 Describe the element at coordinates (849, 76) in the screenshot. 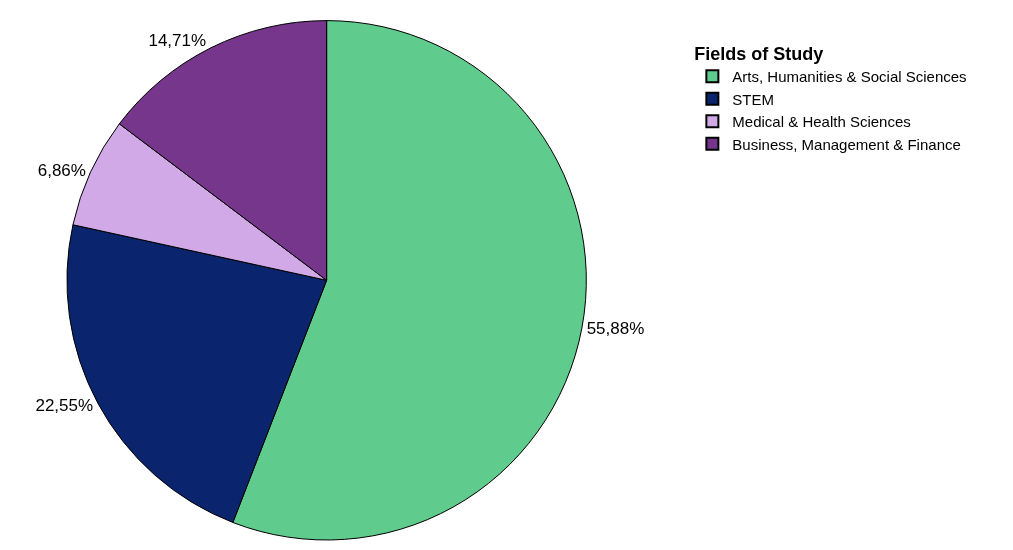

I see `legend-label: Arts, Humanities & Social Sciences` at that location.